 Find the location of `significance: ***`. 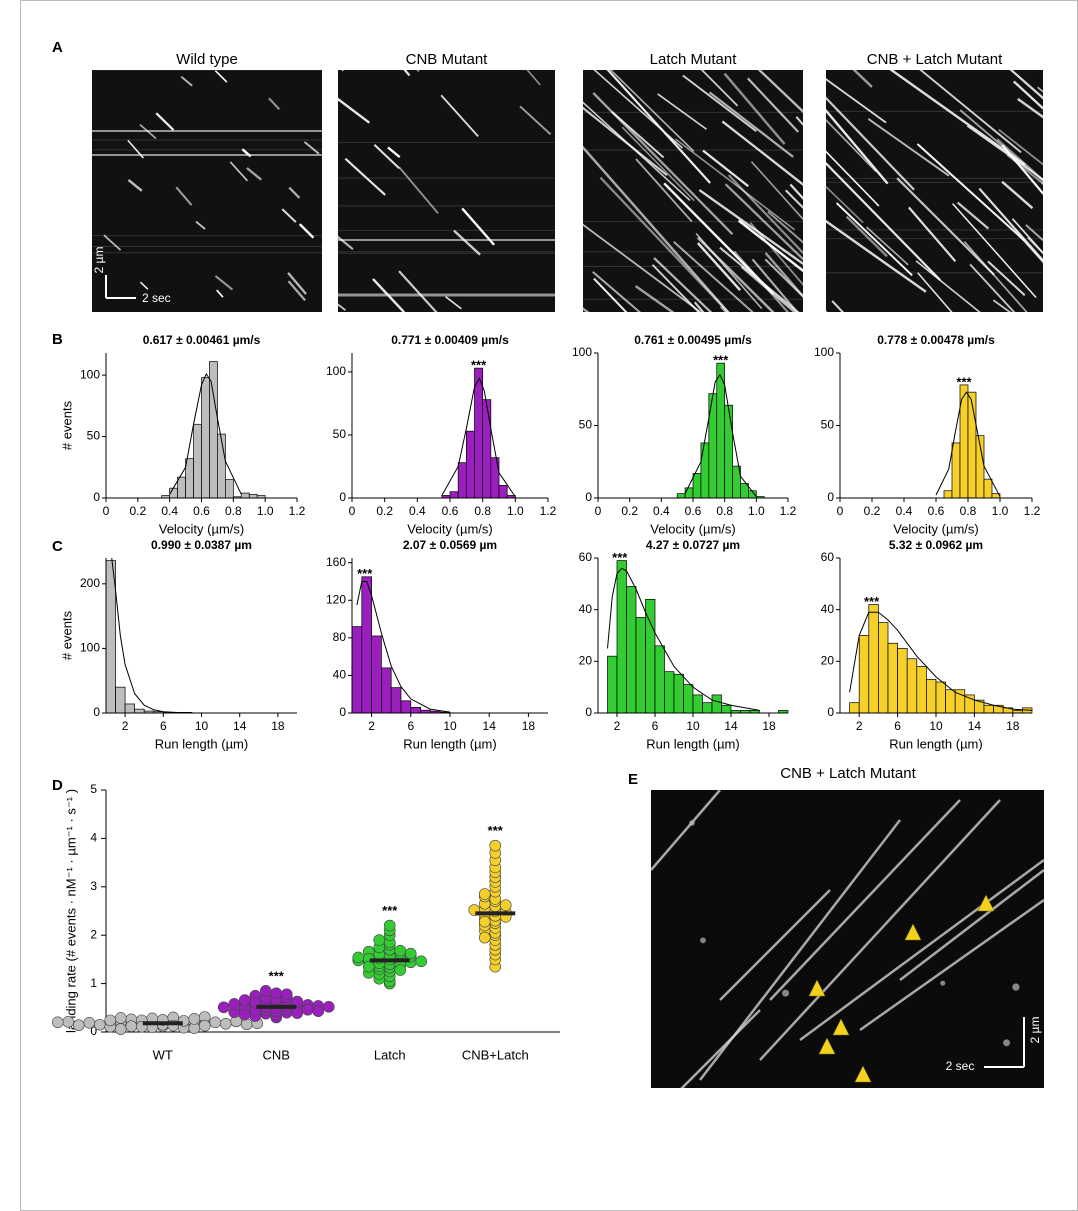

significance: *** is located at coordinates (277, 975).